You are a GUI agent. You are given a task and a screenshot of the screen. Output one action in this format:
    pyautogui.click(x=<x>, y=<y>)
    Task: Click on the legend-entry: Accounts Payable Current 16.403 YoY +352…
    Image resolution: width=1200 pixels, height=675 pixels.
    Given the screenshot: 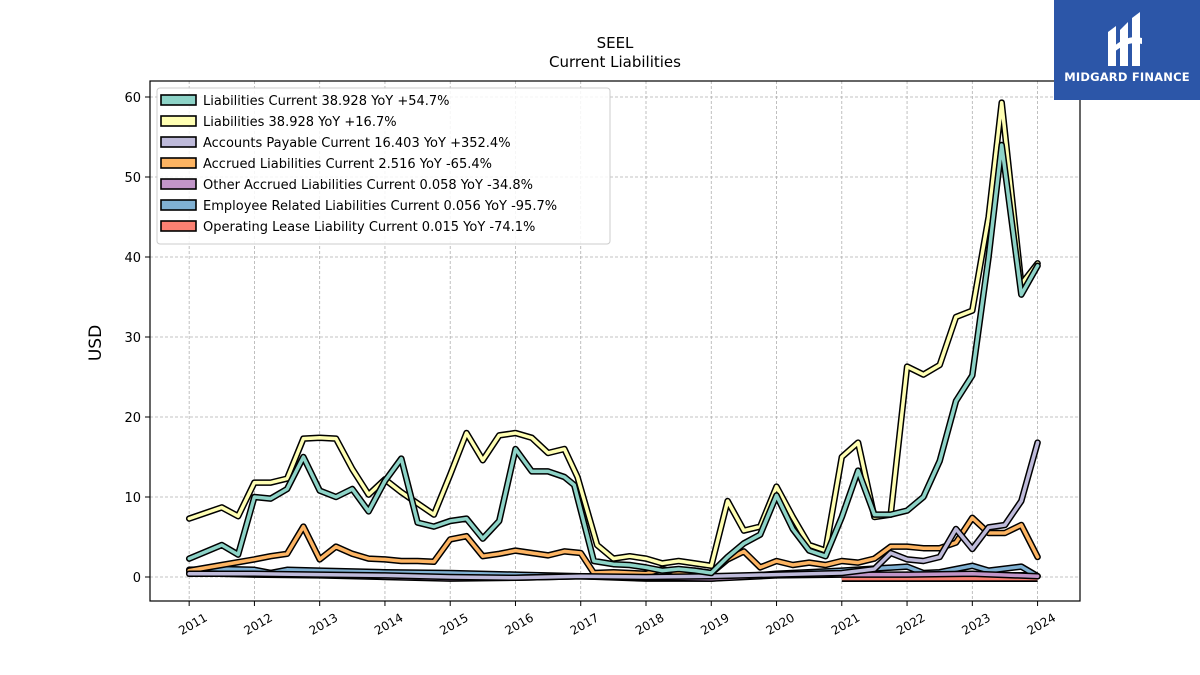 What is the action you would take?
    pyautogui.click(x=357, y=143)
    